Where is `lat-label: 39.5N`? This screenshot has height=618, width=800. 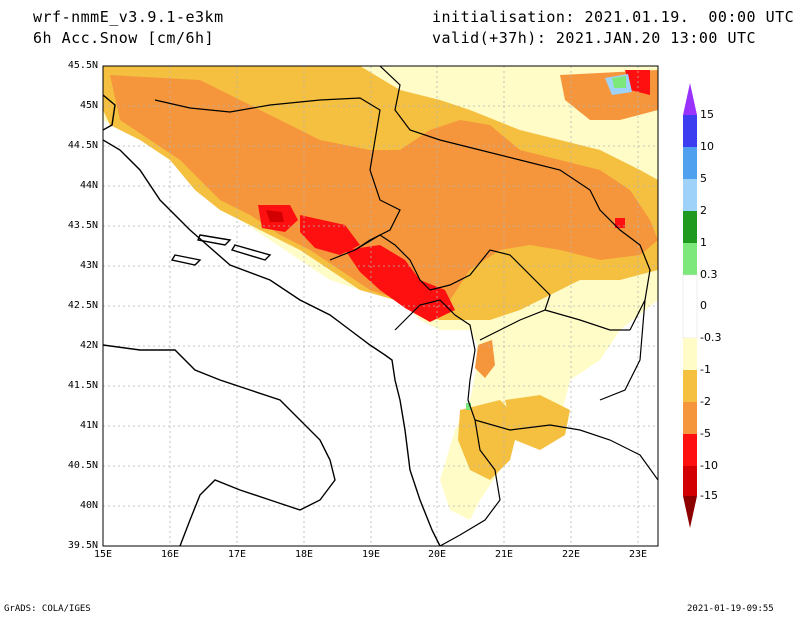 lat-label: 39.5N is located at coordinates (82, 545).